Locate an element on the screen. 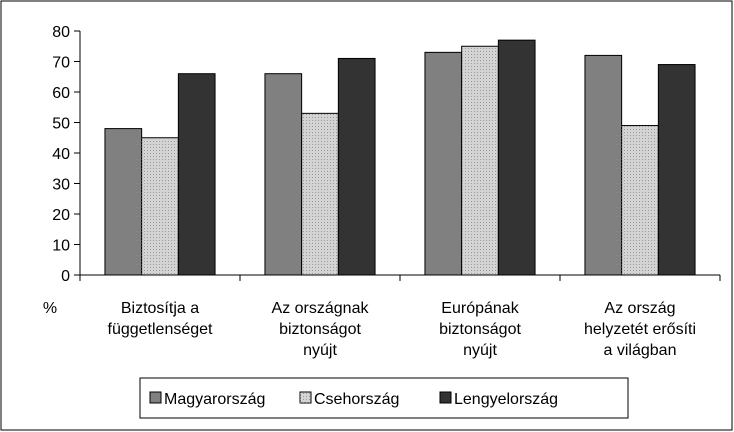 This screenshot has width=734, height=432. legend-box is located at coordinates (384, 398).